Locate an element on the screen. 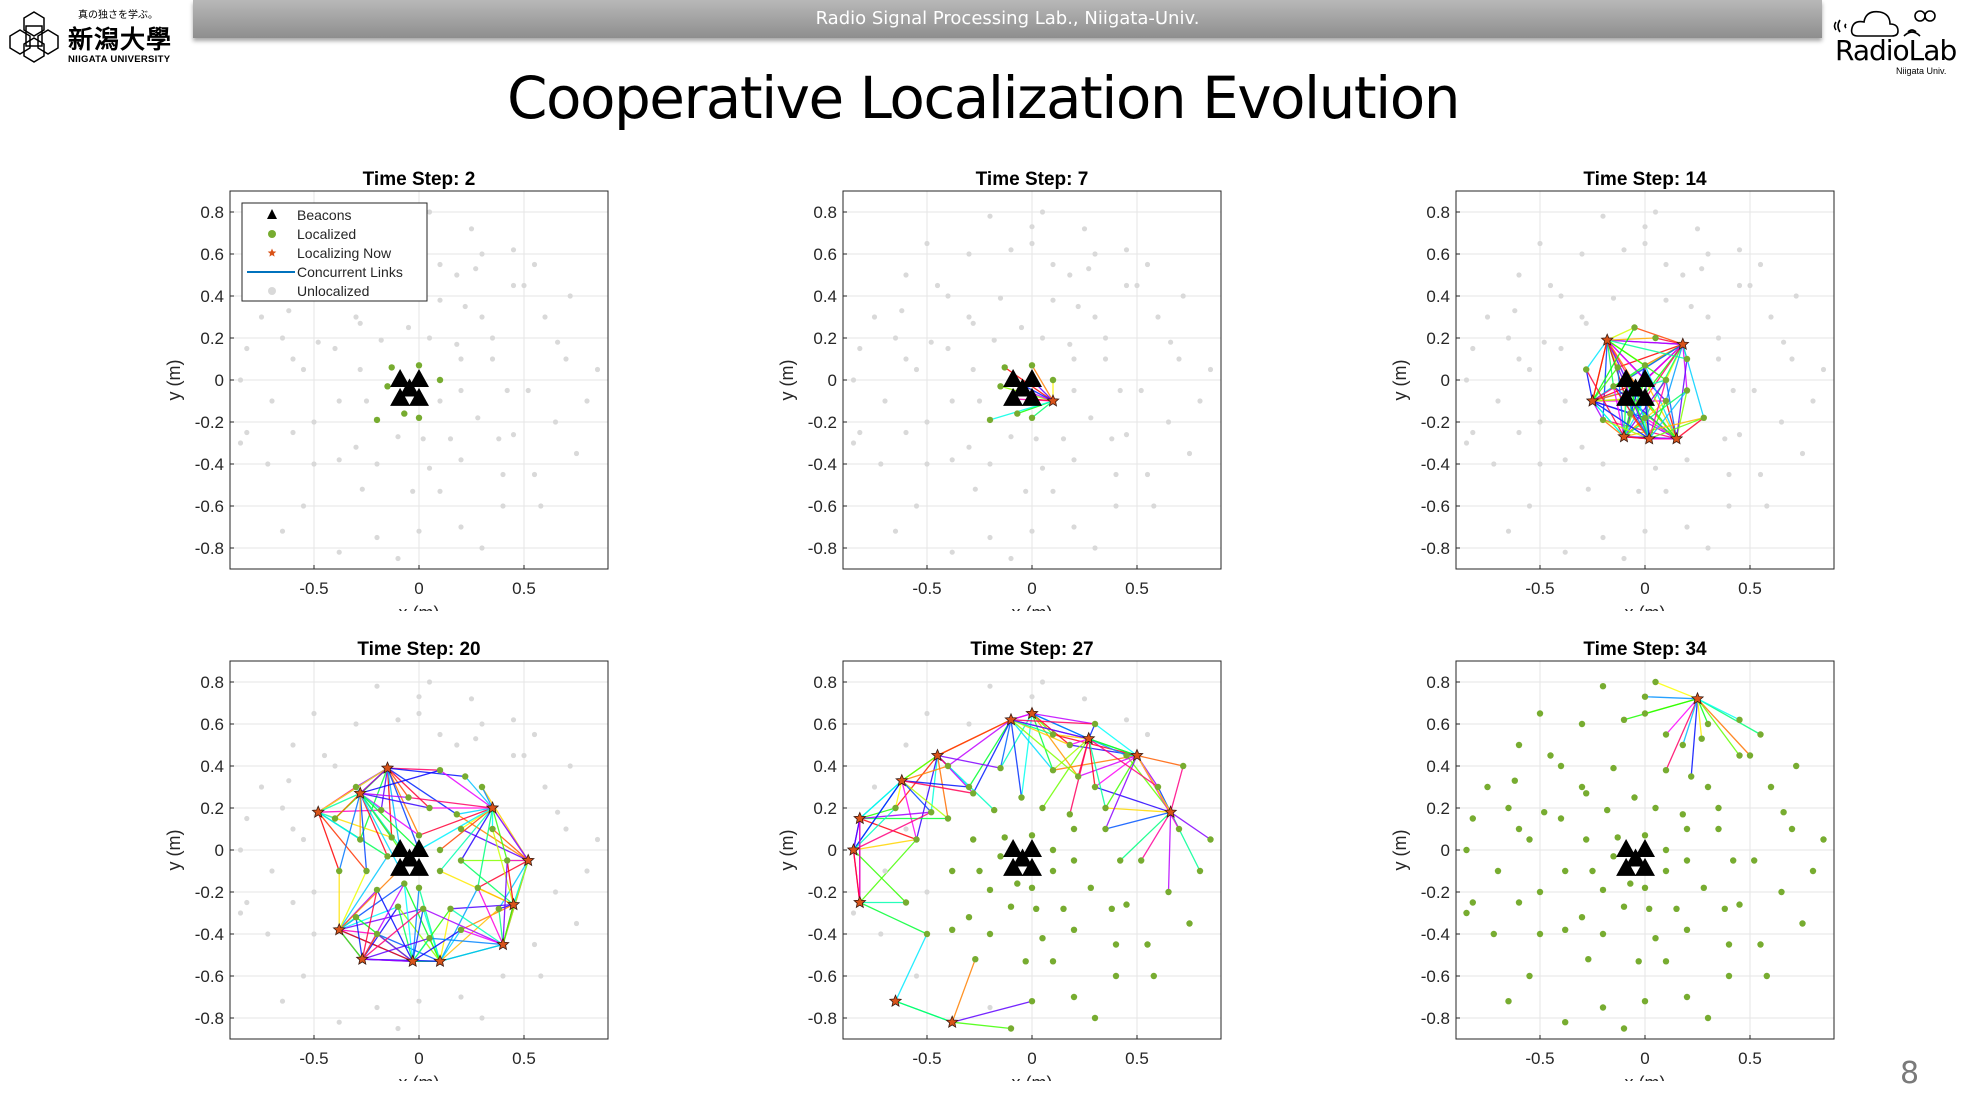  y-tick-label: 0 is located at coordinates (1445, 850).